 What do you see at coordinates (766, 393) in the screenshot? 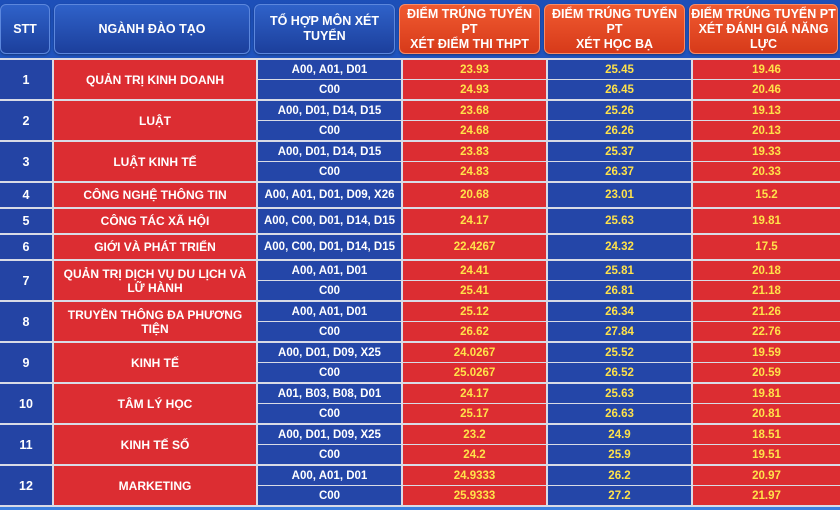
I see `score-dgnl-cell: 19.81` at bounding box center [766, 393].